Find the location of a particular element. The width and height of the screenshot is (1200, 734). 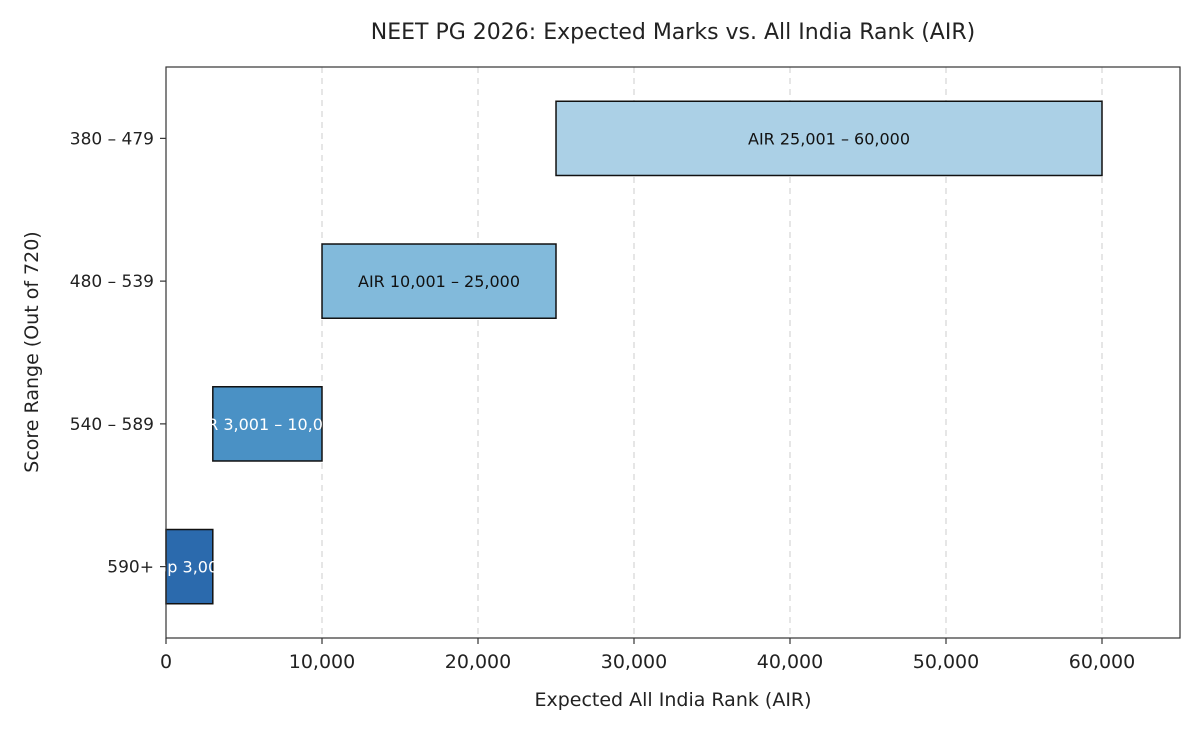

x-tick-label: 10,000 is located at coordinates (322, 662).